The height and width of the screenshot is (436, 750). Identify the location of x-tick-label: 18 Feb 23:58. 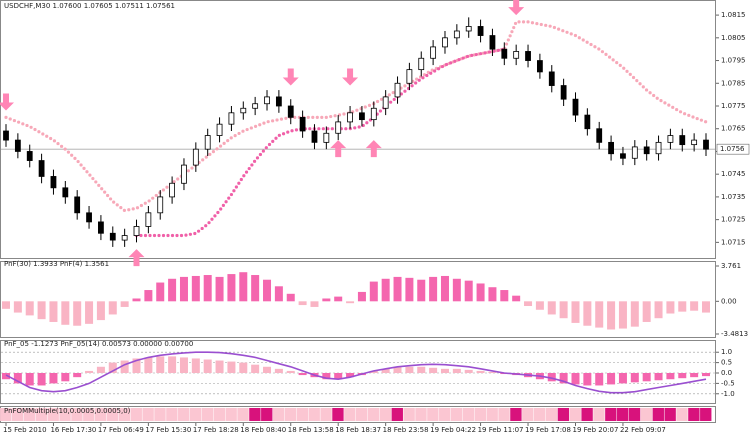
(406, 430).